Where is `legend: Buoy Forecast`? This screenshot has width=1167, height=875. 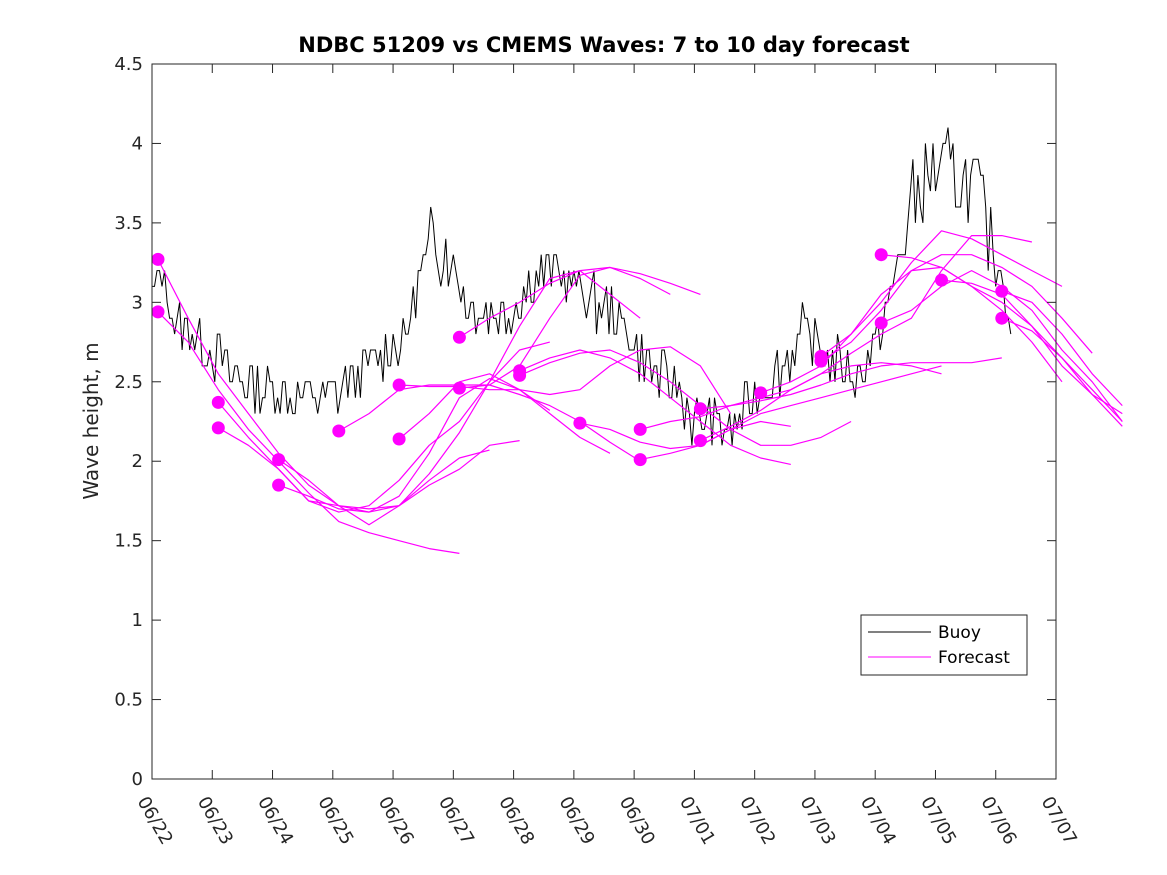
legend: Buoy Forecast is located at coordinates (944, 645).